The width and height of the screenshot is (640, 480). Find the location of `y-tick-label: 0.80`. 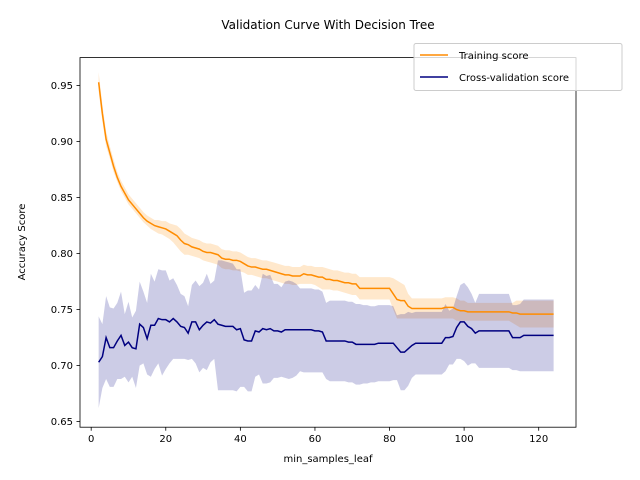

y-tick-label: 0.80 is located at coordinates (62, 254).